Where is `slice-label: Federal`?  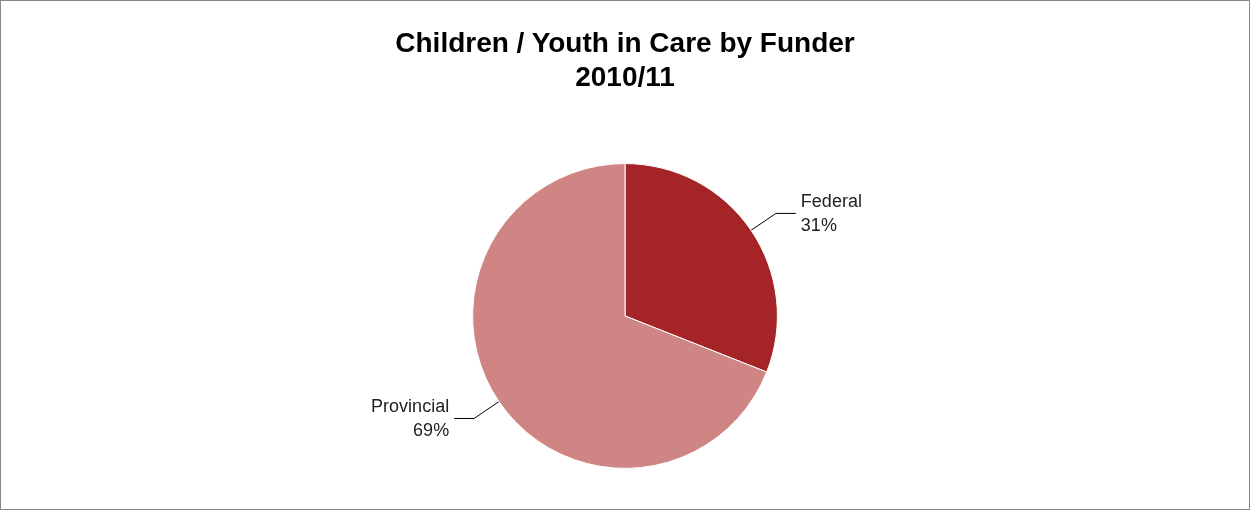 slice-label: Federal is located at coordinates (831, 201).